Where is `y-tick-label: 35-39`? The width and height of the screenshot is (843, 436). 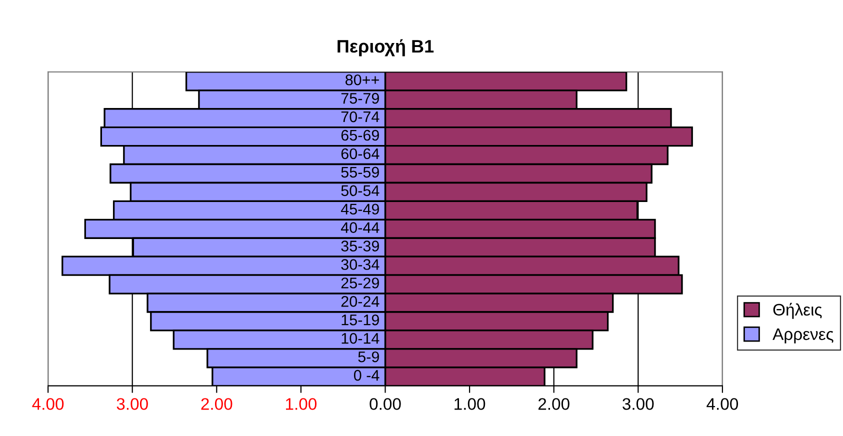
y-tick-label: 35-39 is located at coordinates (360, 246).